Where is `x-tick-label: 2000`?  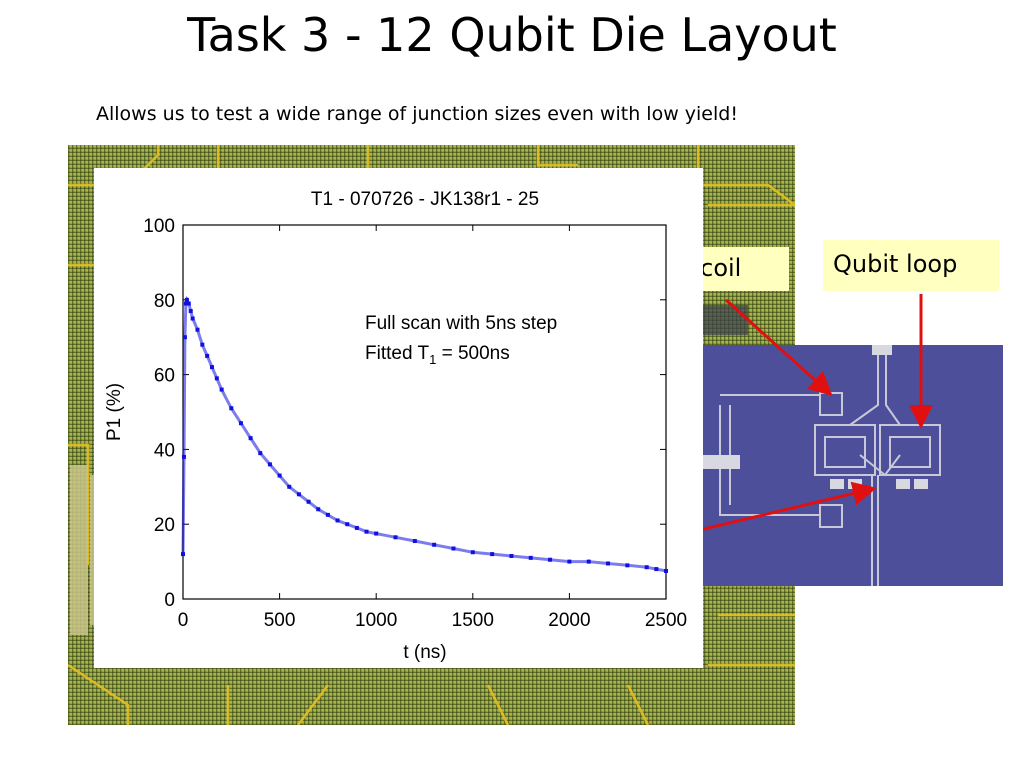
x-tick-label: 2000 is located at coordinates (569, 620).